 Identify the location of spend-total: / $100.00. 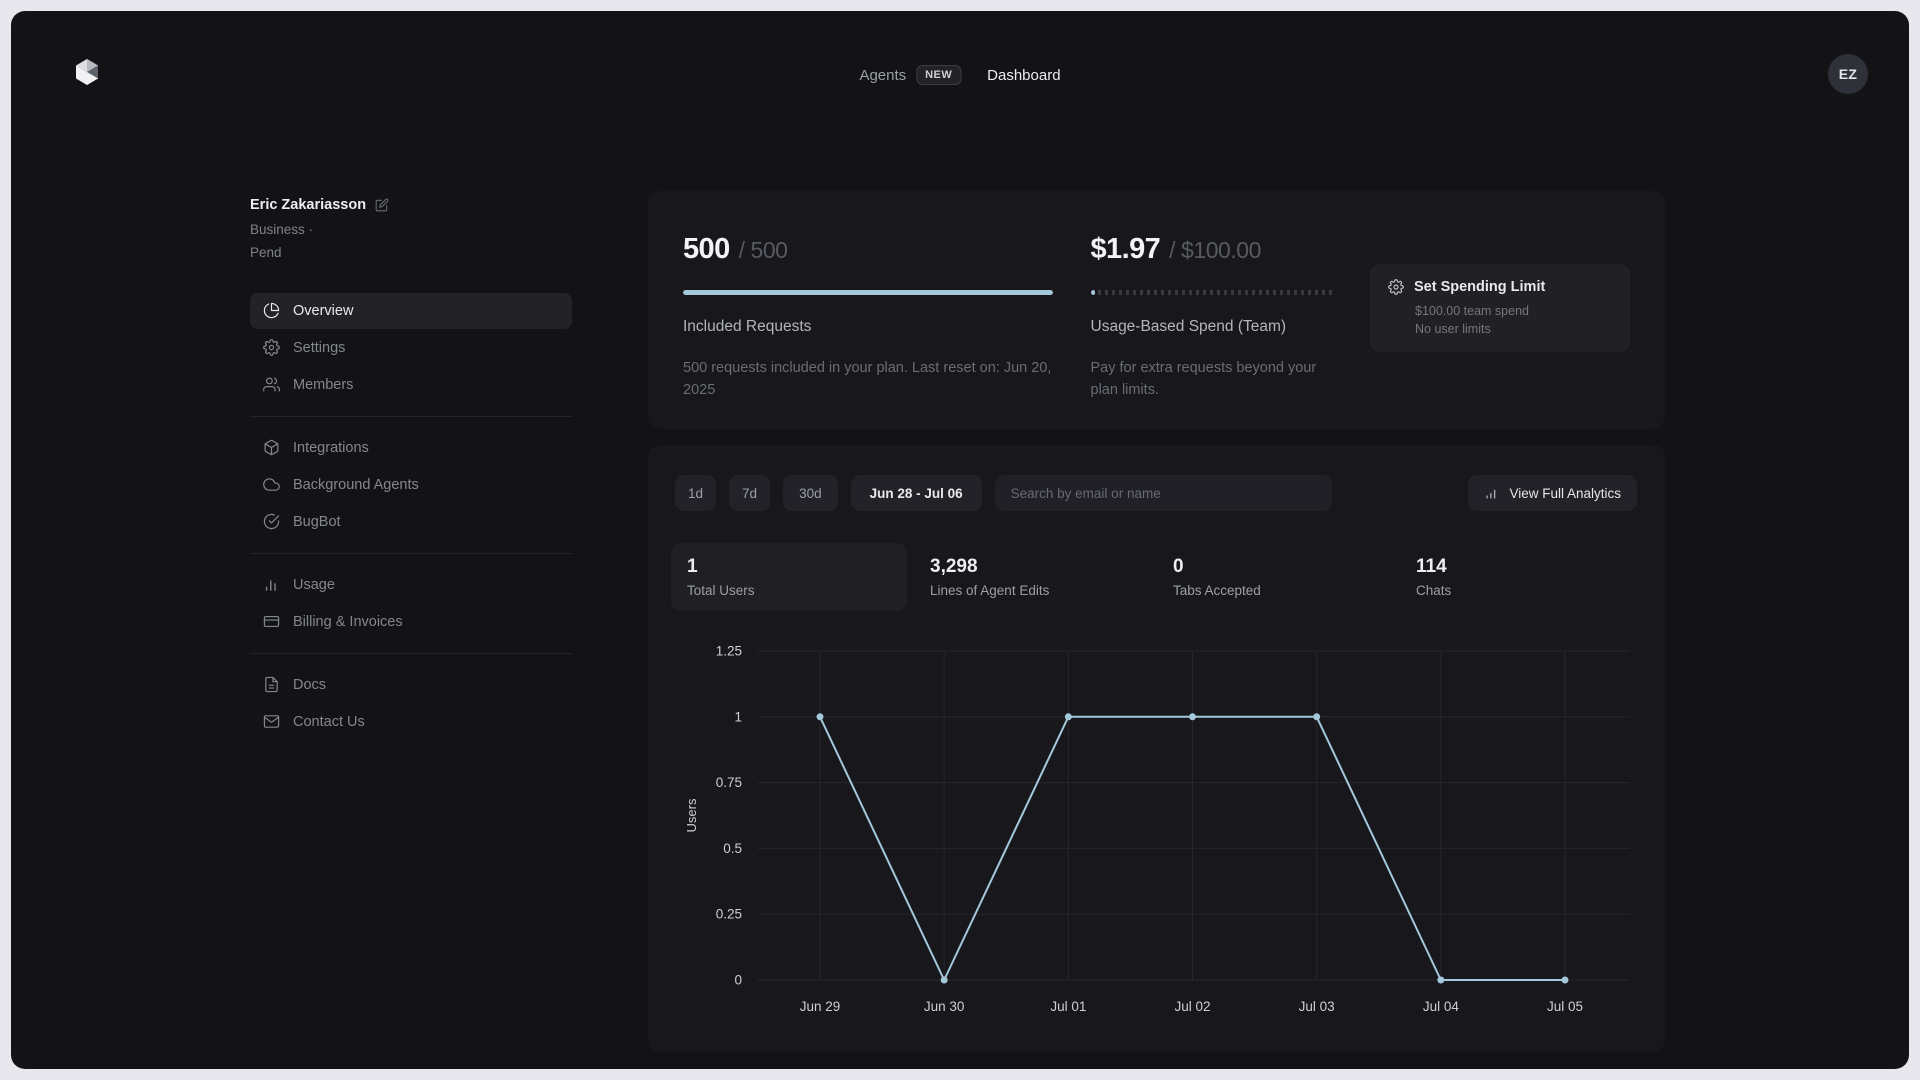
(1215, 250).